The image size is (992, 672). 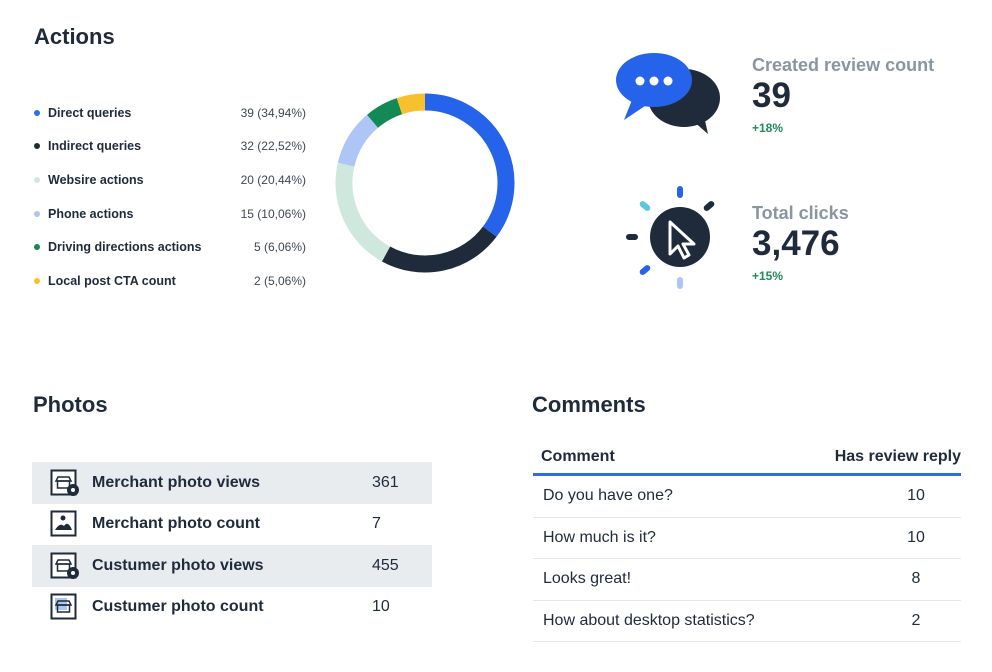 I want to click on legend-item-local-post-cta: Local post CTA count 2 (5,06%), so click(x=170, y=281).